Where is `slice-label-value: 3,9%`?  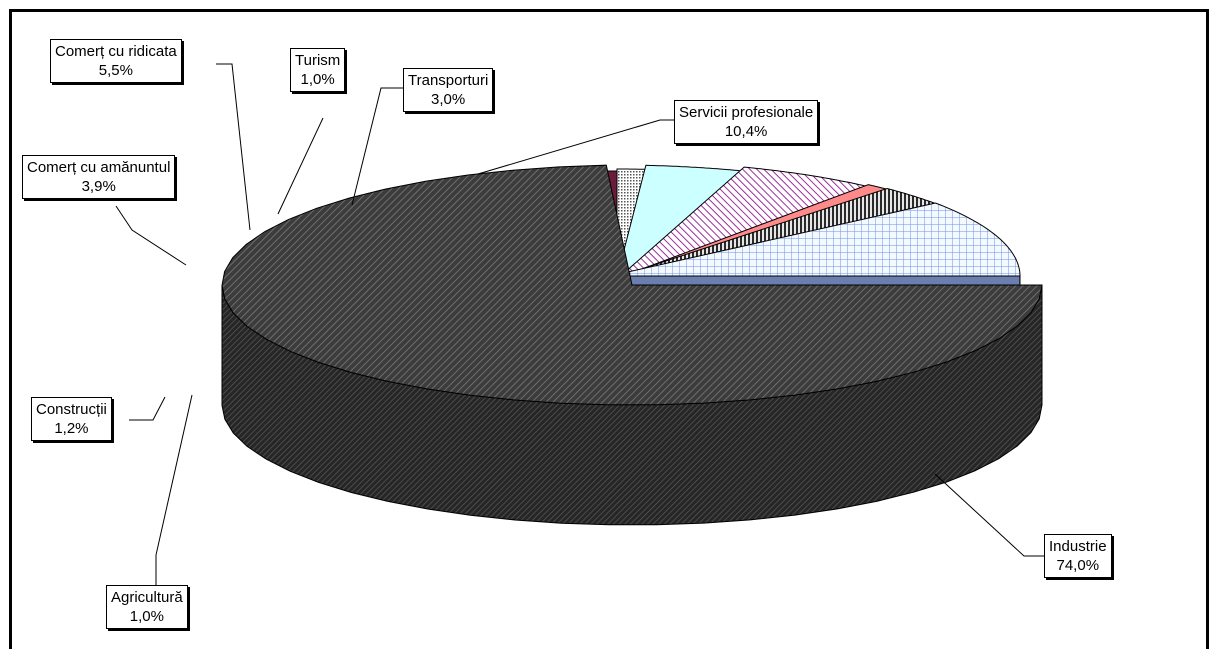 slice-label-value: 3,9% is located at coordinates (98, 186).